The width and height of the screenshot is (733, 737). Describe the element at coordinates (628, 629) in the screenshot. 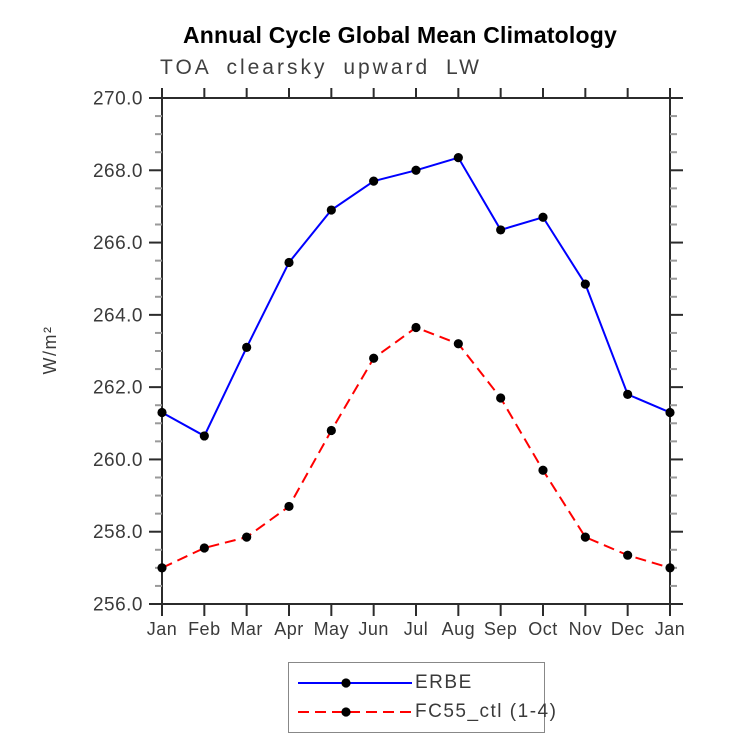

I see `x-tick-label: Dec` at that location.